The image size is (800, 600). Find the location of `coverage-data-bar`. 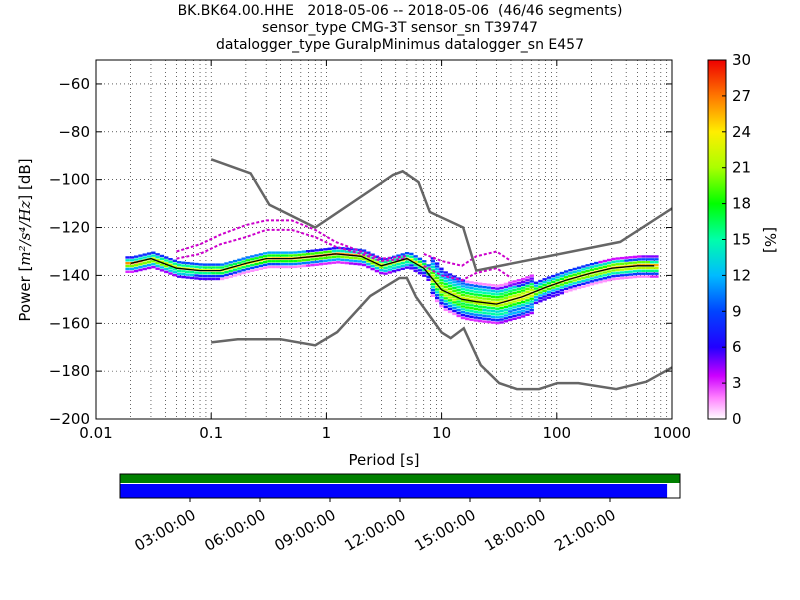

coverage-data-bar is located at coordinates (394, 491).